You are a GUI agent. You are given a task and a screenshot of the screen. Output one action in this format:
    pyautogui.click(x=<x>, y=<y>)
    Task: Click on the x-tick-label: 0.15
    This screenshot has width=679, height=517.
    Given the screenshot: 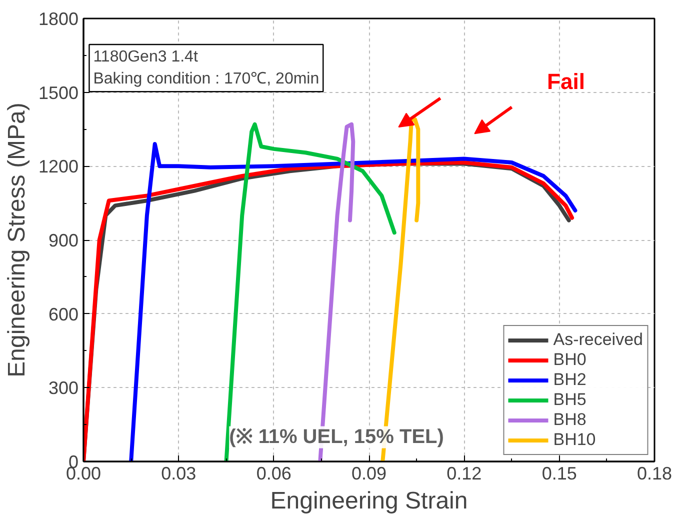 What is the action you would take?
    pyautogui.click(x=559, y=474)
    